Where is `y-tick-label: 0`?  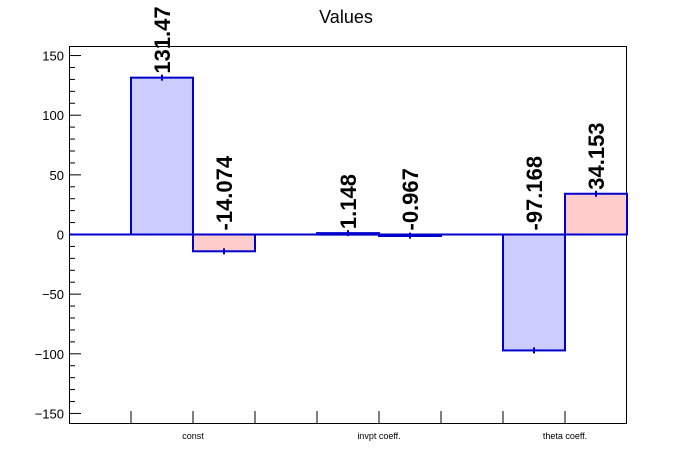 y-tick-label: 0 is located at coordinates (60, 235).